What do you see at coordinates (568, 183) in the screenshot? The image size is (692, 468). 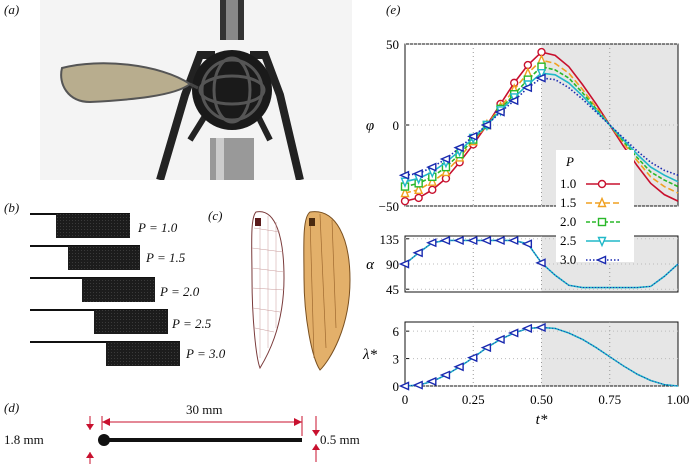 I see `legend-label: 1.0` at bounding box center [568, 183].